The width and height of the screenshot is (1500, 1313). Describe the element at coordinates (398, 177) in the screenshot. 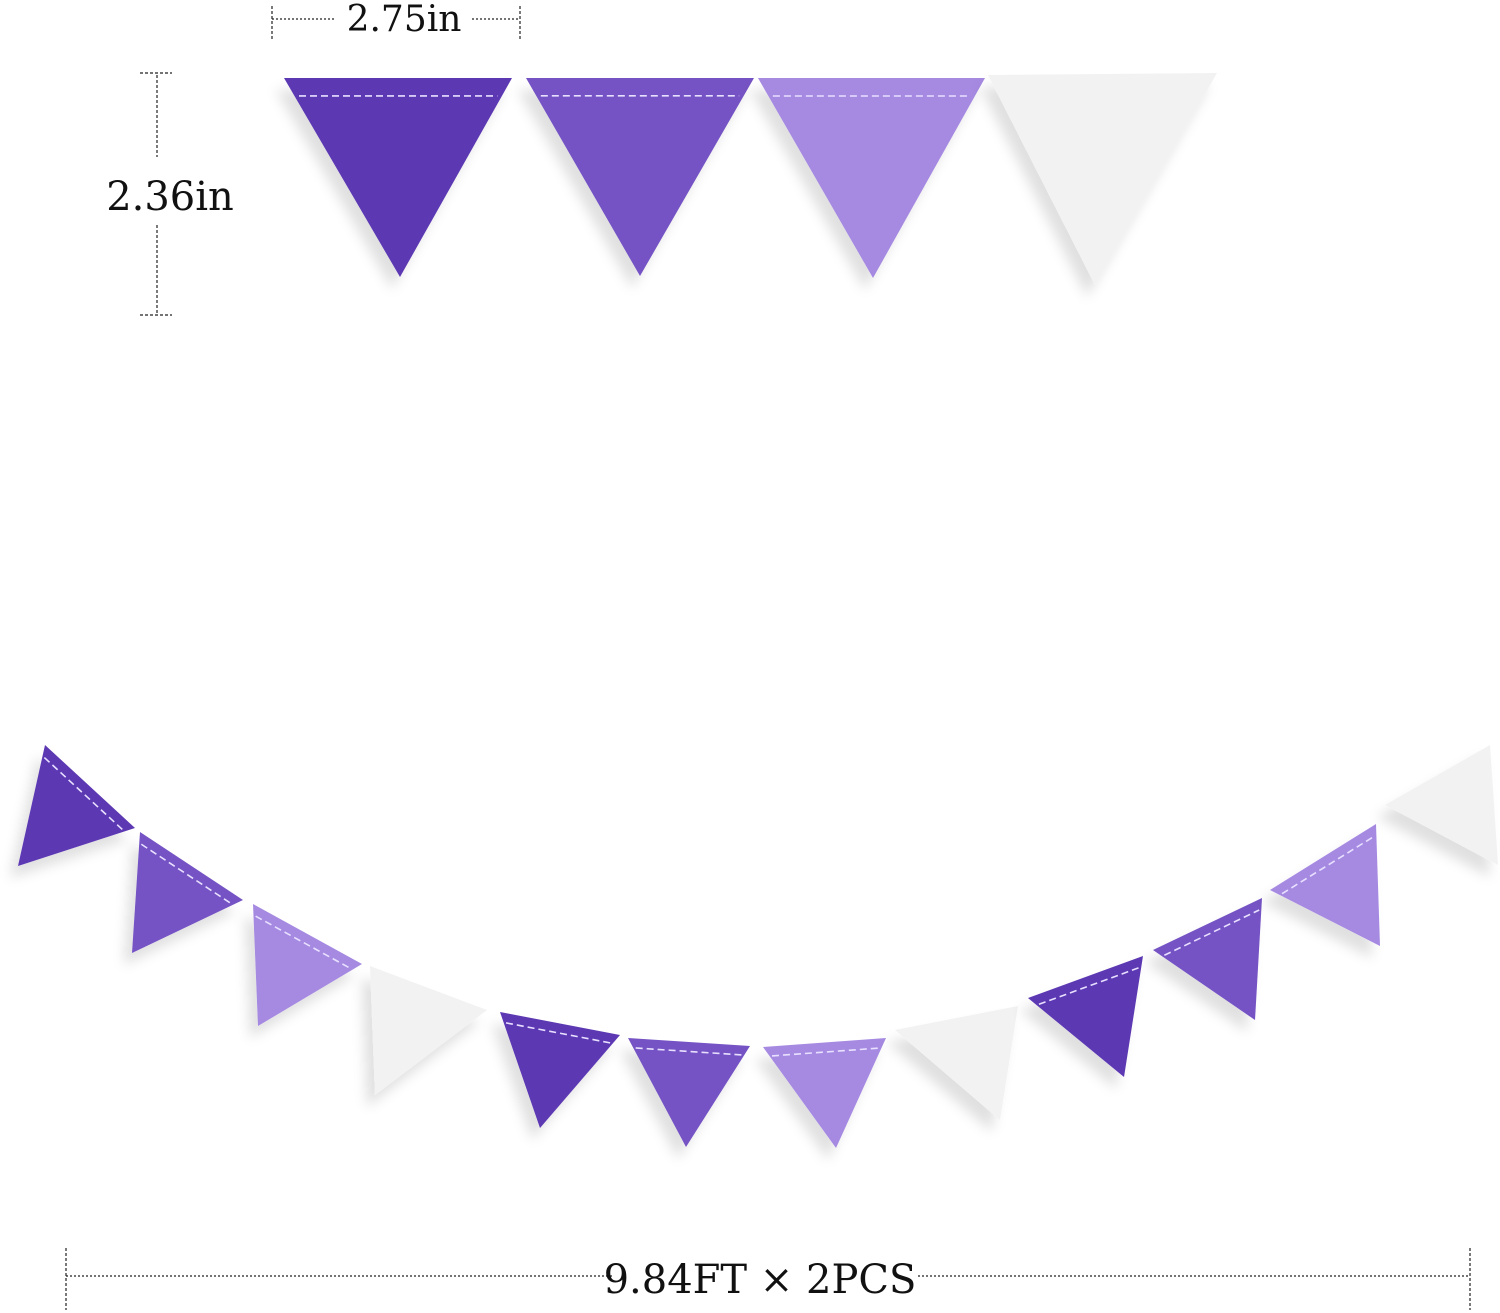

I see `sample-pennant-dark-purple` at that location.